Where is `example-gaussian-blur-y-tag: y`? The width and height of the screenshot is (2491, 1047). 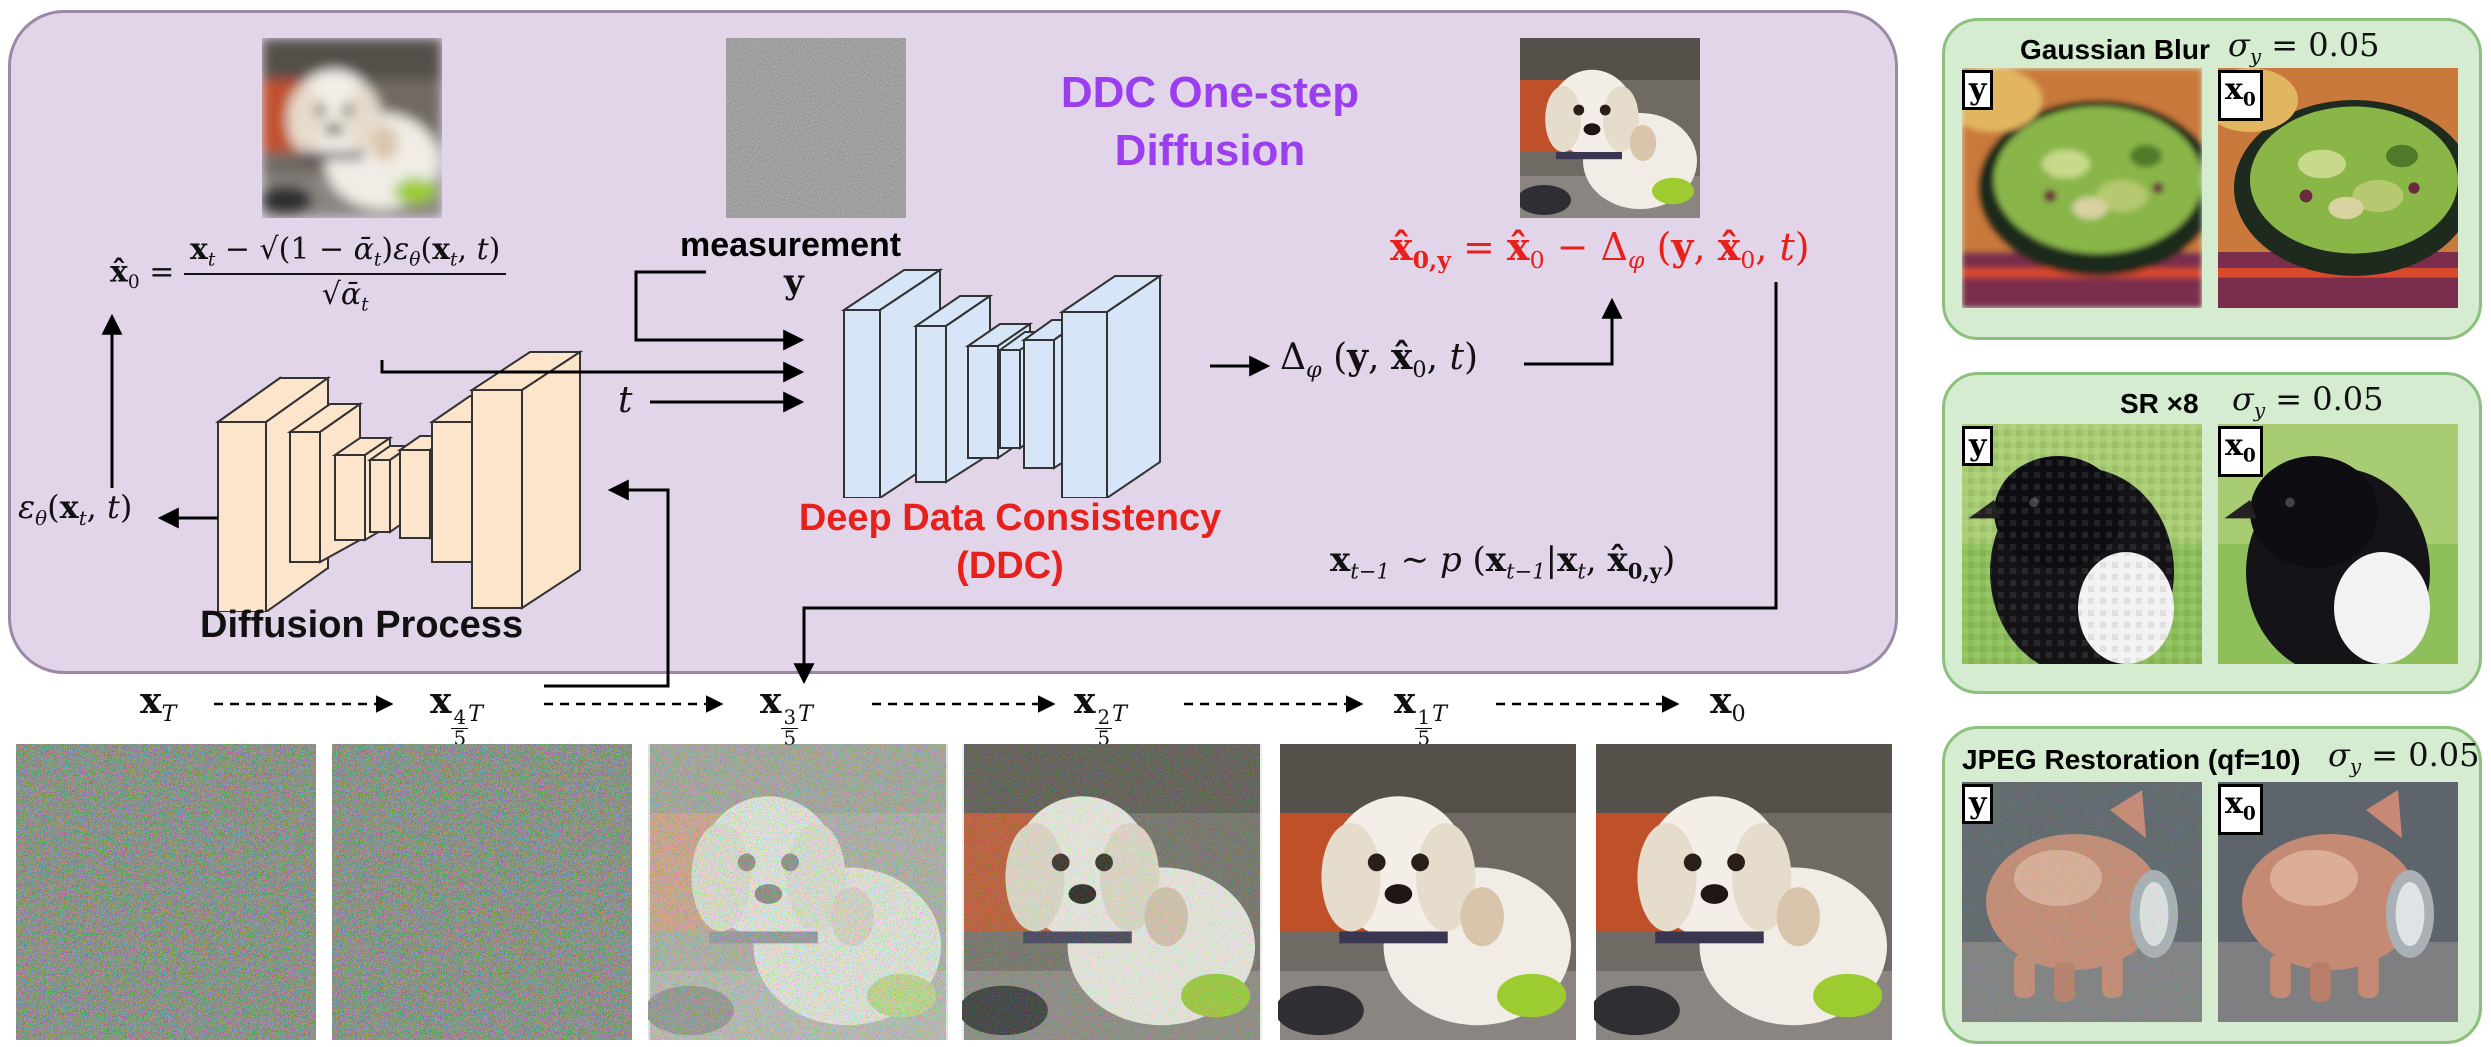
example-gaussian-blur-y-tag: y is located at coordinates (1978, 90).